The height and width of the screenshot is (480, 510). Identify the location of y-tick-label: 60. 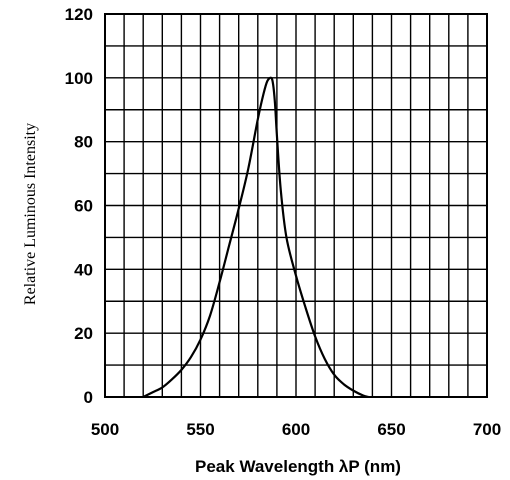
(83, 206).